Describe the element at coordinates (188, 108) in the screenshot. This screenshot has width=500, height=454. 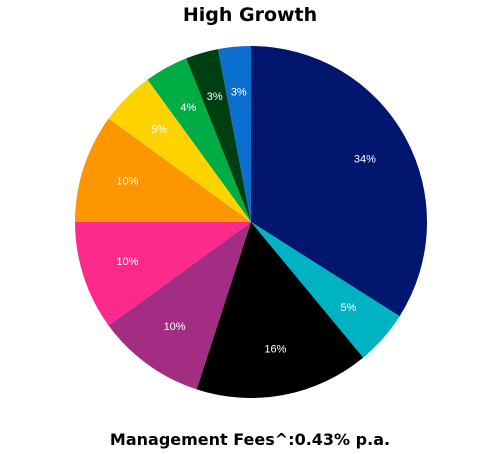
I see `pie-slice-label-8: 4%` at that location.